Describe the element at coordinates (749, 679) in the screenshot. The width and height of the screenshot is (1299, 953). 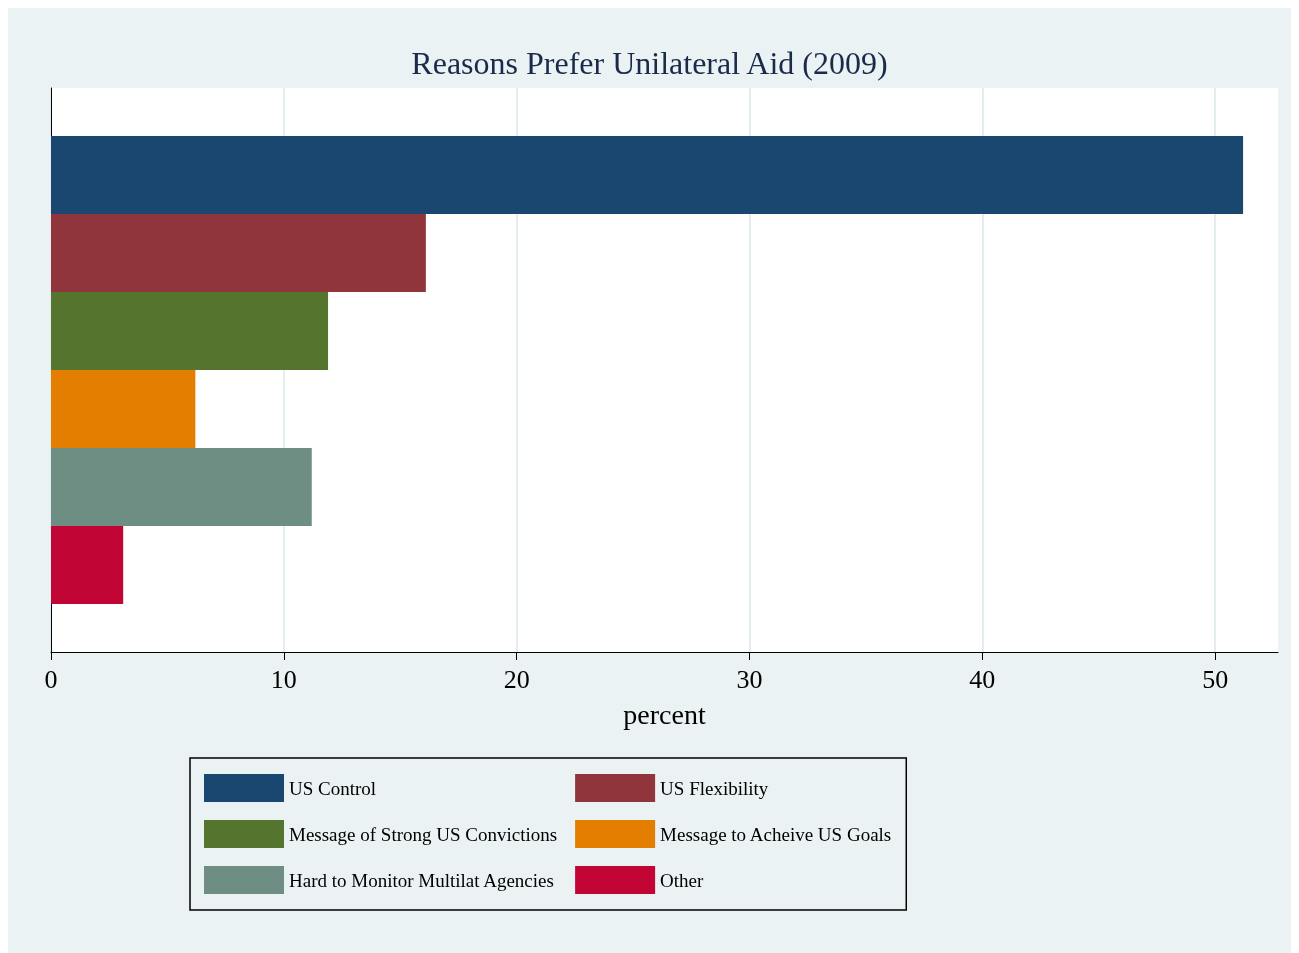
I see `x-tick-label: 30` at that location.